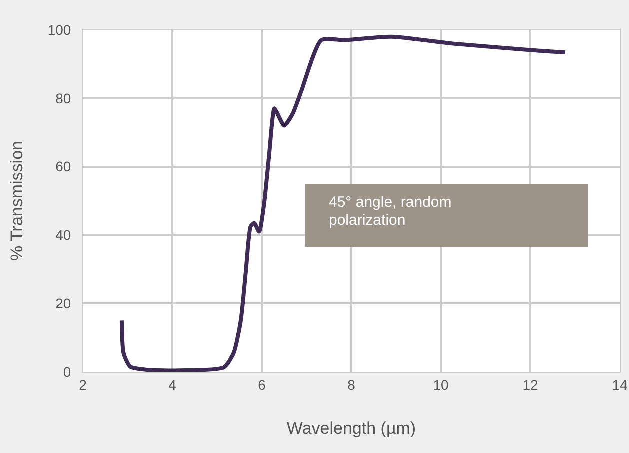  What do you see at coordinates (262, 384) in the screenshot?
I see `x-tick-label: 6` at bounding box center [262, 384].